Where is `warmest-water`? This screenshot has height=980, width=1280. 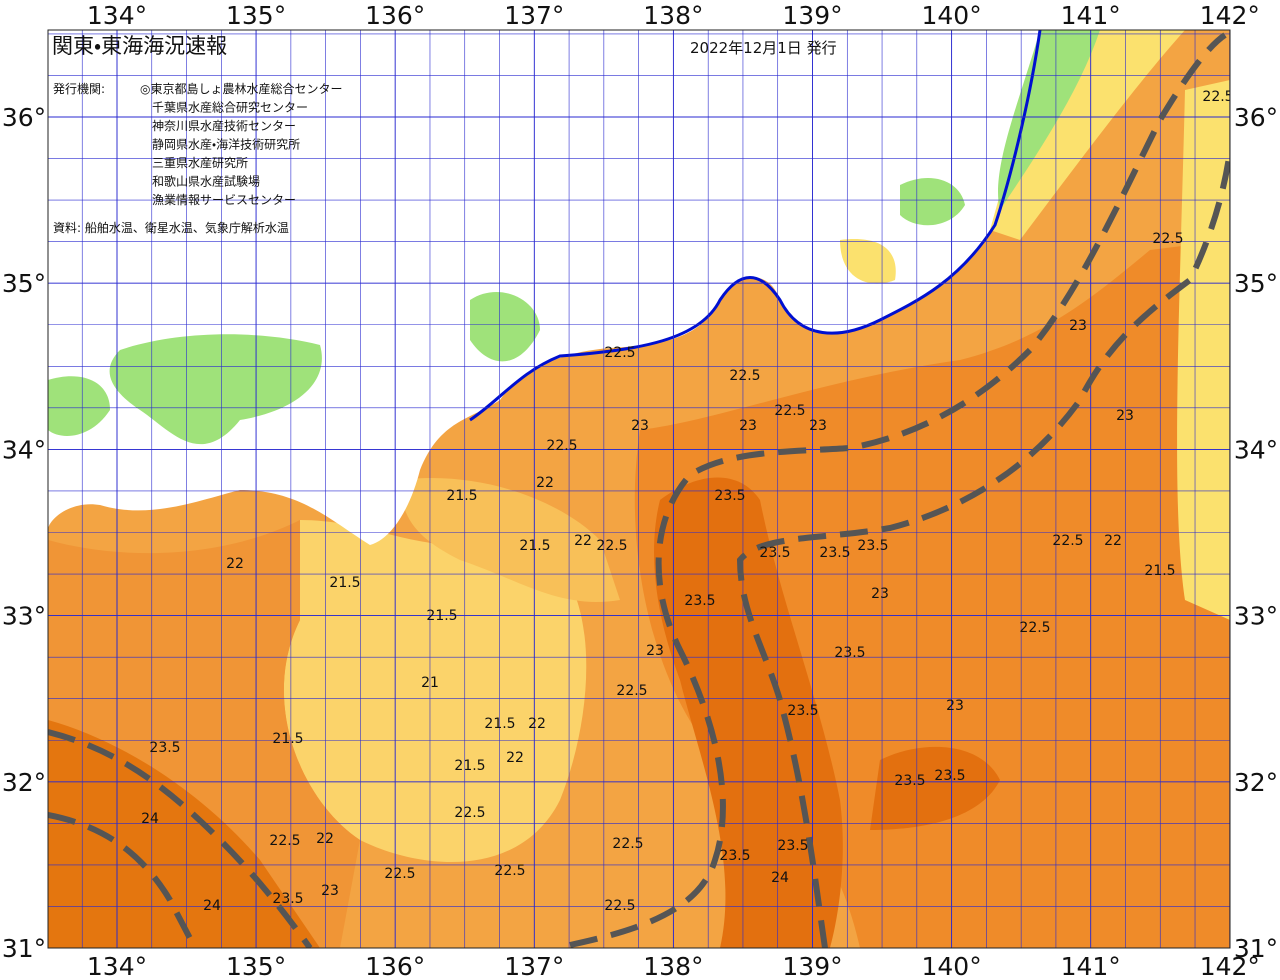 warmest-water is located at coordinates (184, 834).